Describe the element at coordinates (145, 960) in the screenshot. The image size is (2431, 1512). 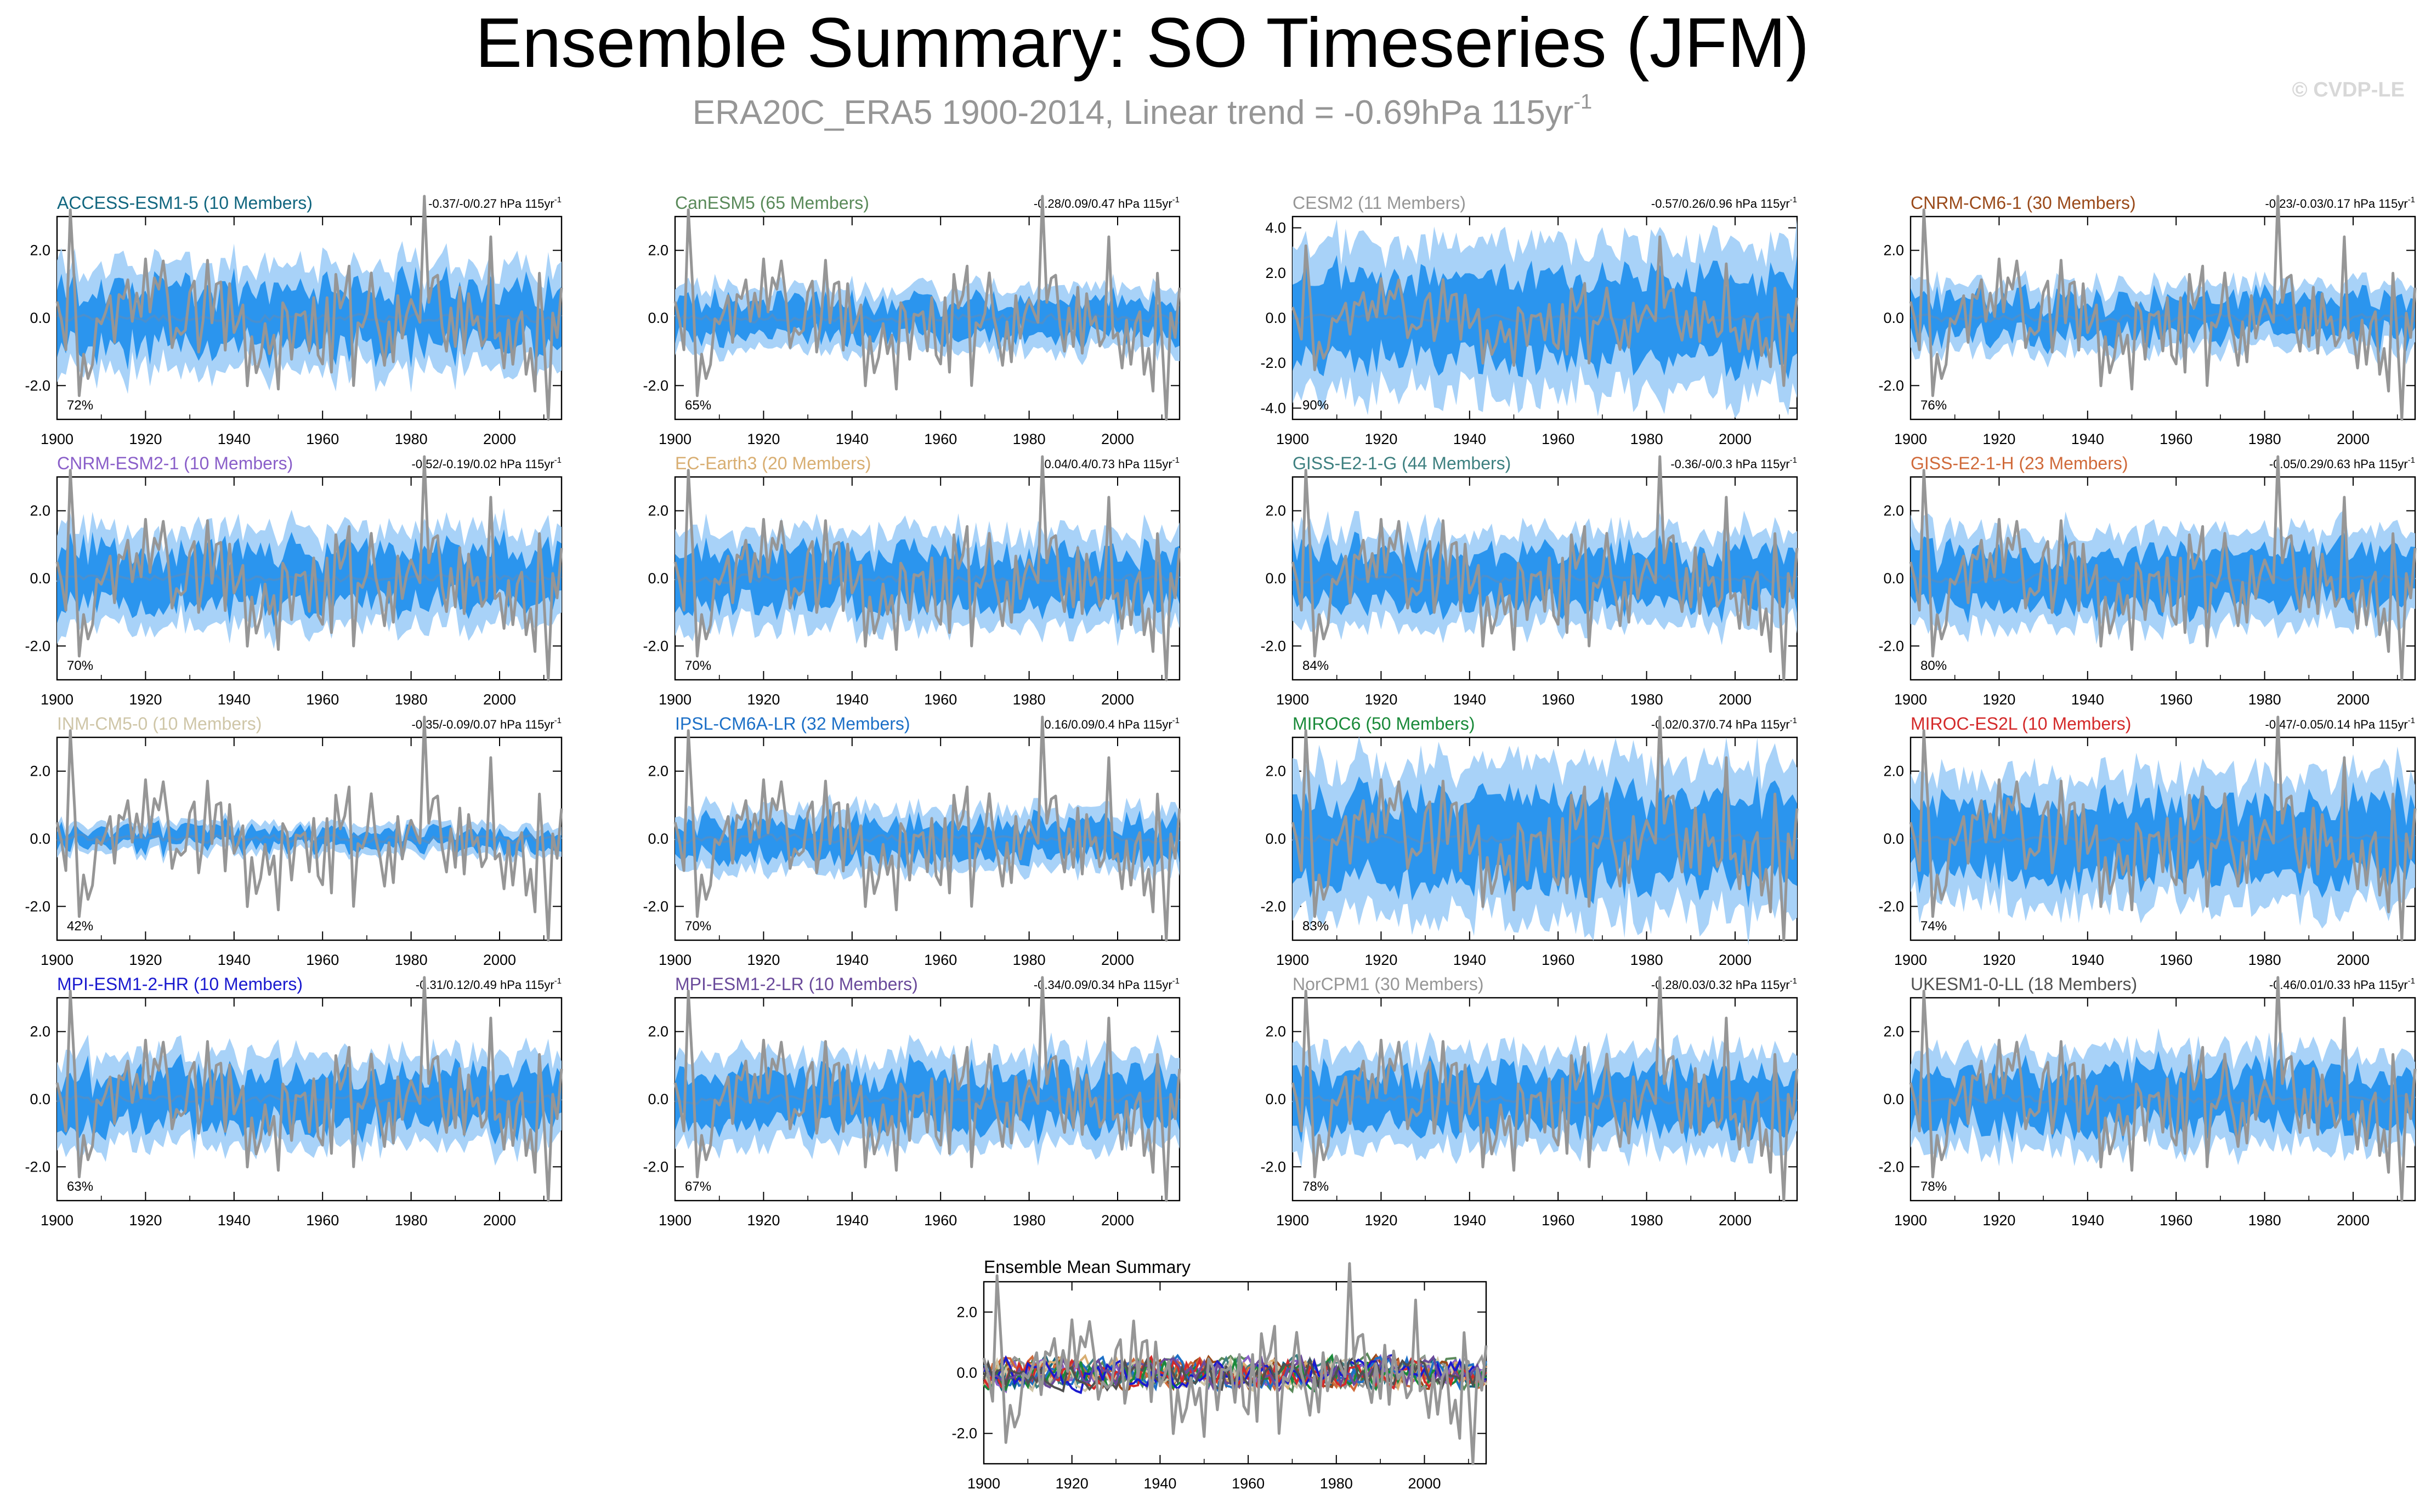
I see `panel-xtick-label: 1920` at that location.